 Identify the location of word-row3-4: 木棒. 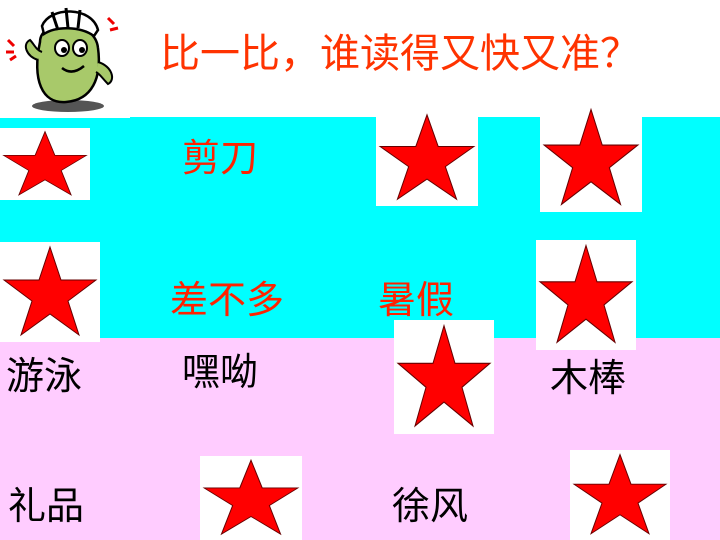
(588, 378).